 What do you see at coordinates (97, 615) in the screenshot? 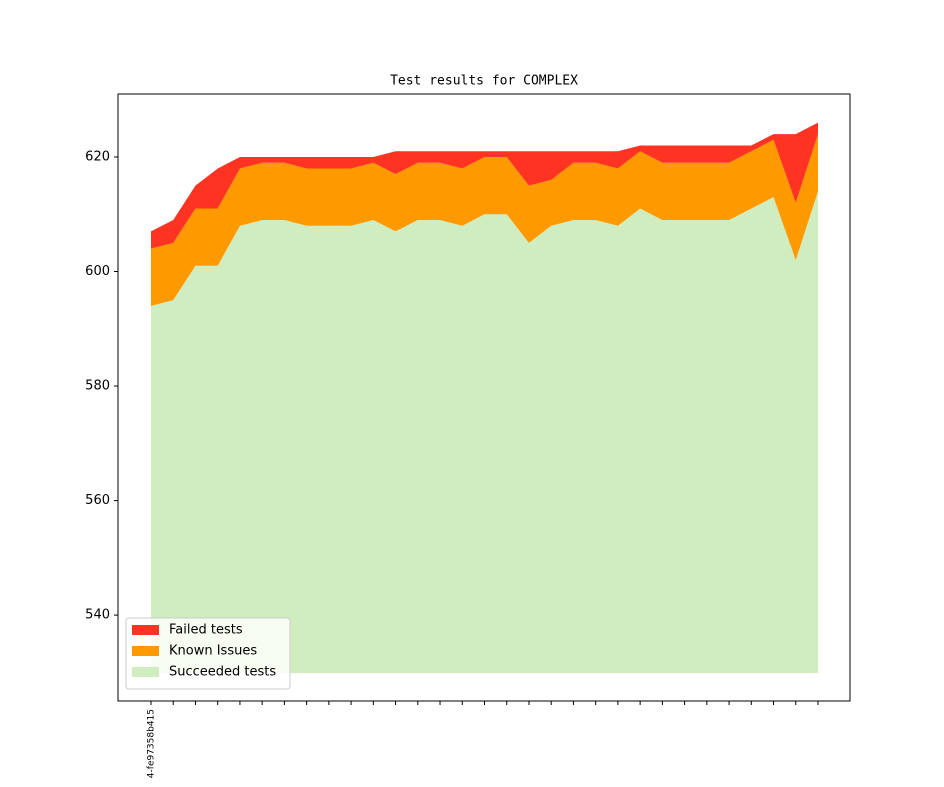
I see `y-tick-label: 540` at bounding box center [97, 615].